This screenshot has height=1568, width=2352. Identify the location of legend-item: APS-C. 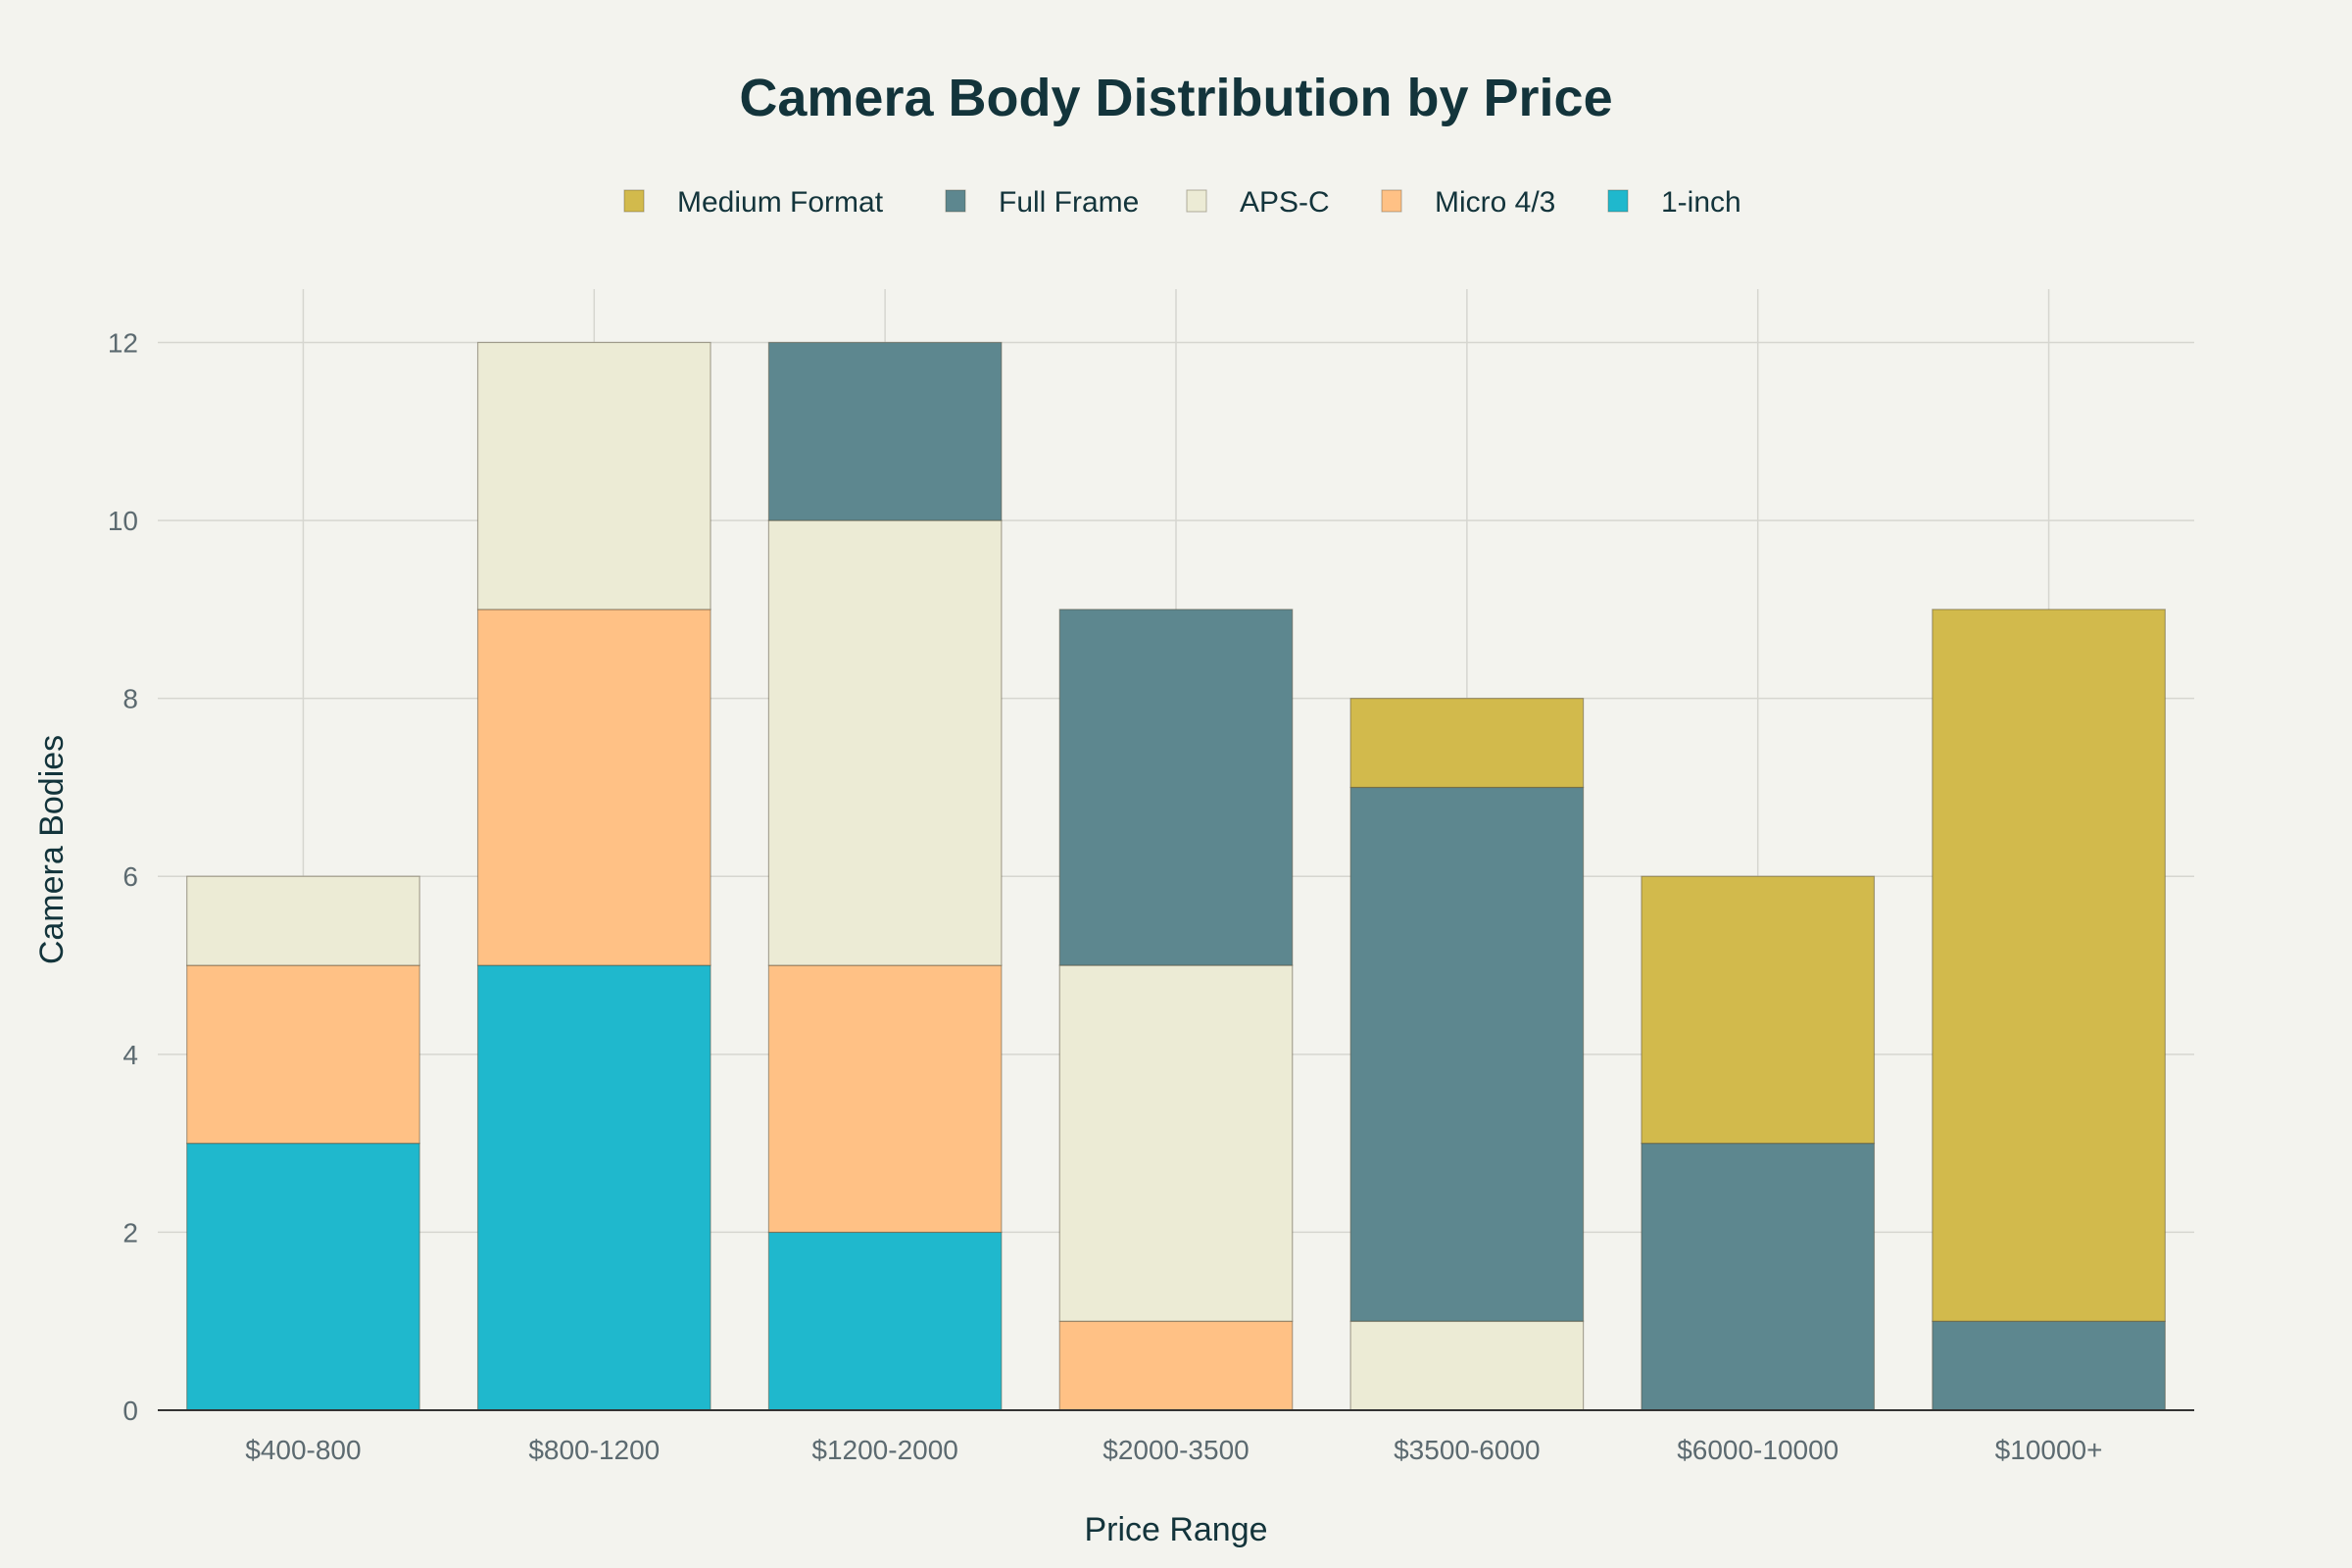
(1258, 202).